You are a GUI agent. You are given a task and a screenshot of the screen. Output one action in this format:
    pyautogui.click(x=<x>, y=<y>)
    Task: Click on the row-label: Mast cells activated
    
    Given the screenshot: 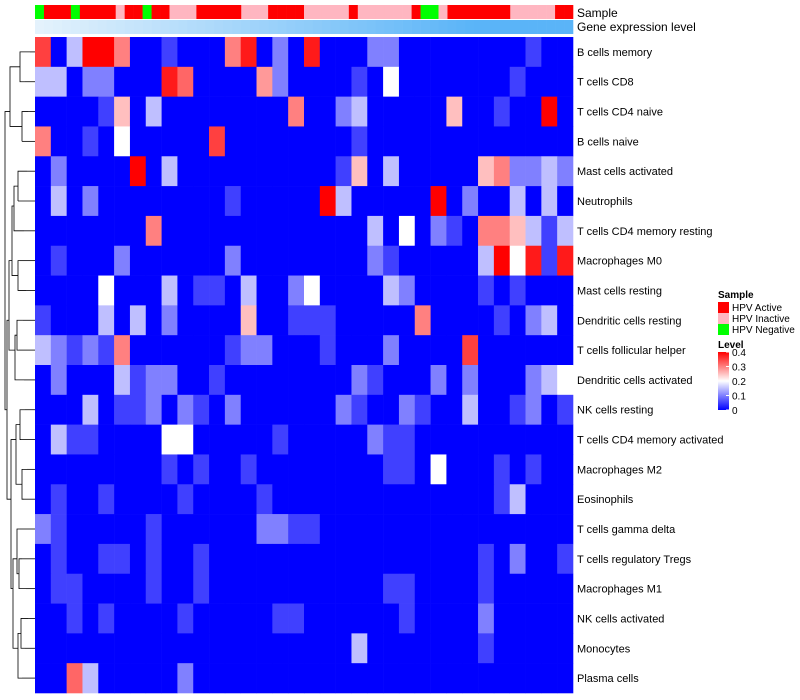 What is the action you would take?
    pyautogui.click(x=625, y=172)
    